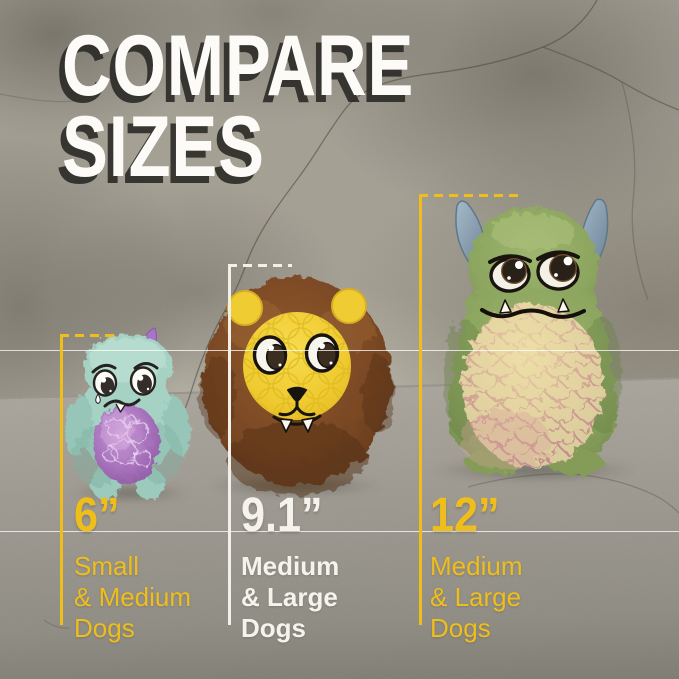 The image size is (679, 679). Describe the element at coordinates (97, 515) in the screenshot. I see `size-value: 6”` at that location.